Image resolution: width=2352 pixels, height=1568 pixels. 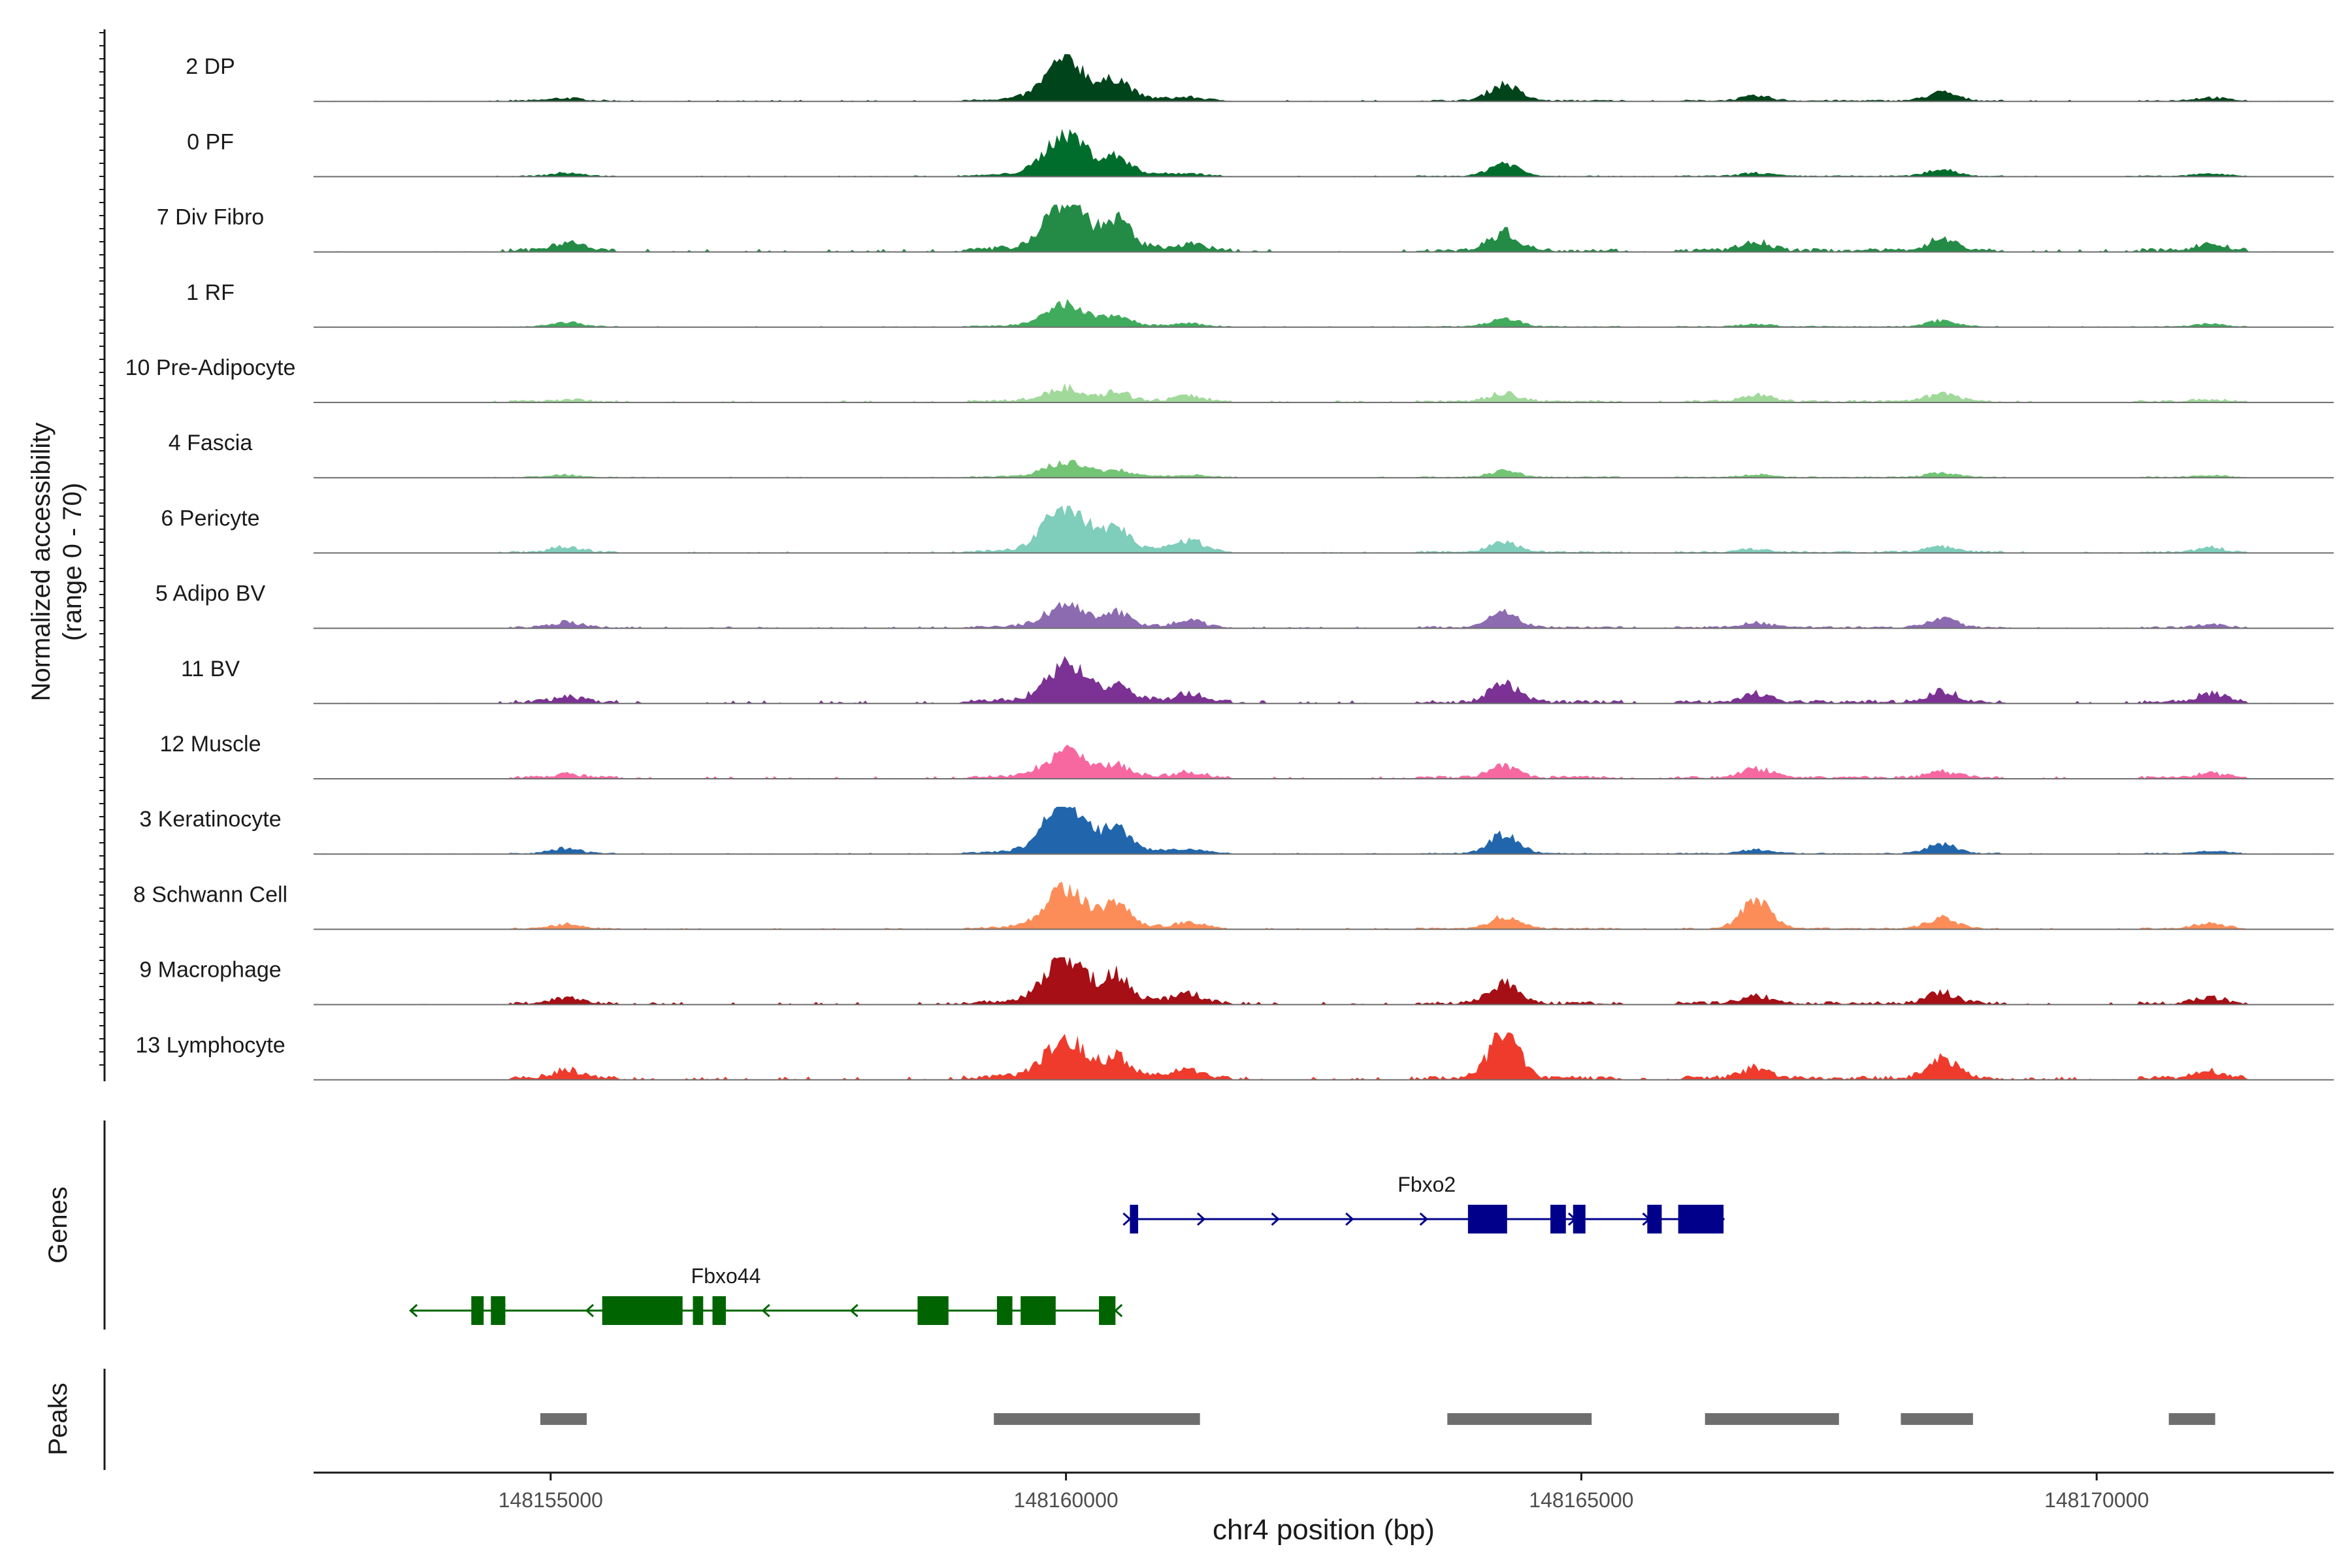 I want to click on x-tick-label: 148160000, so click(x=1066, y=1500).